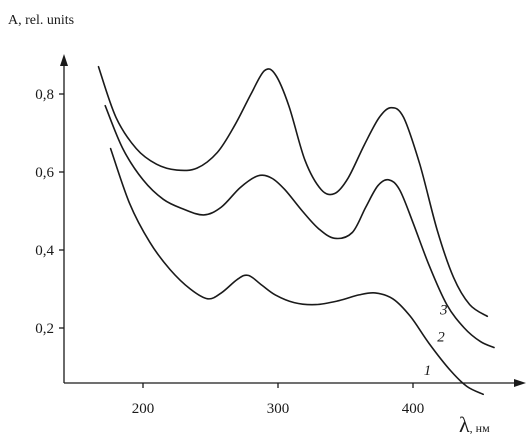  What do you see at coordinates (480, 428) in the screenshot?
I see `x-axis-unit: , нм` at bounding box center [480, 428].